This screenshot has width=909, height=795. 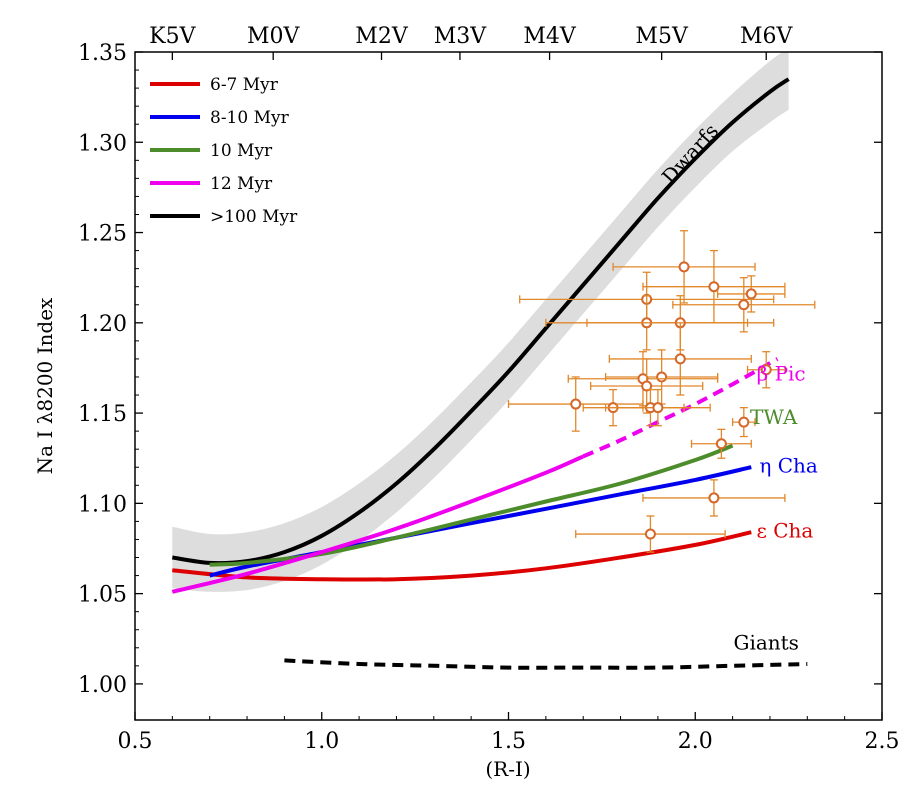 I want to click on spectral-type-label: M0V, so click(x=274, y=36).